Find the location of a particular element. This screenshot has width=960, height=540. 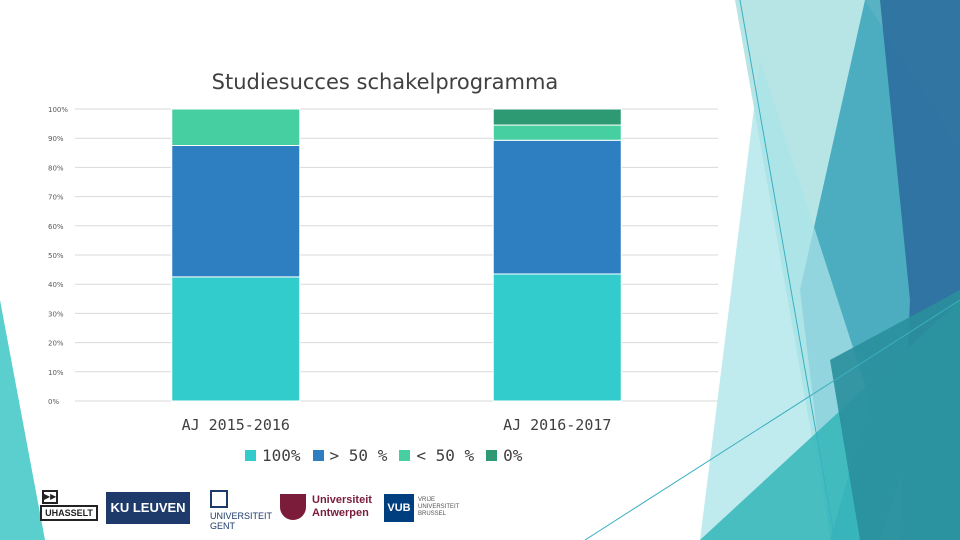

legend-label: > 50 % is located at coordinates (358, 455).